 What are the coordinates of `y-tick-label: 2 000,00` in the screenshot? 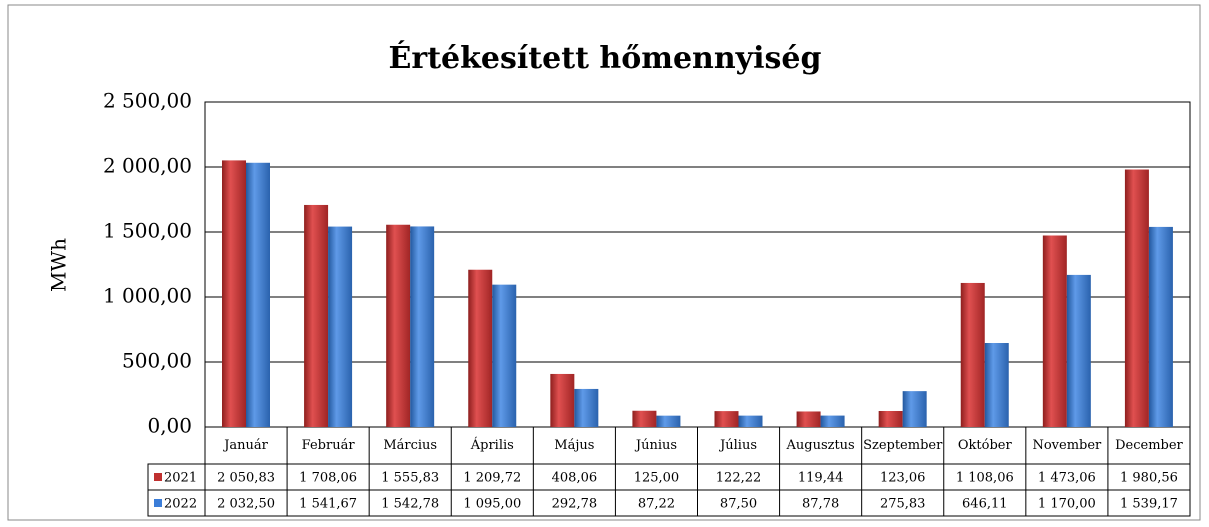 It's located at (147, 166).